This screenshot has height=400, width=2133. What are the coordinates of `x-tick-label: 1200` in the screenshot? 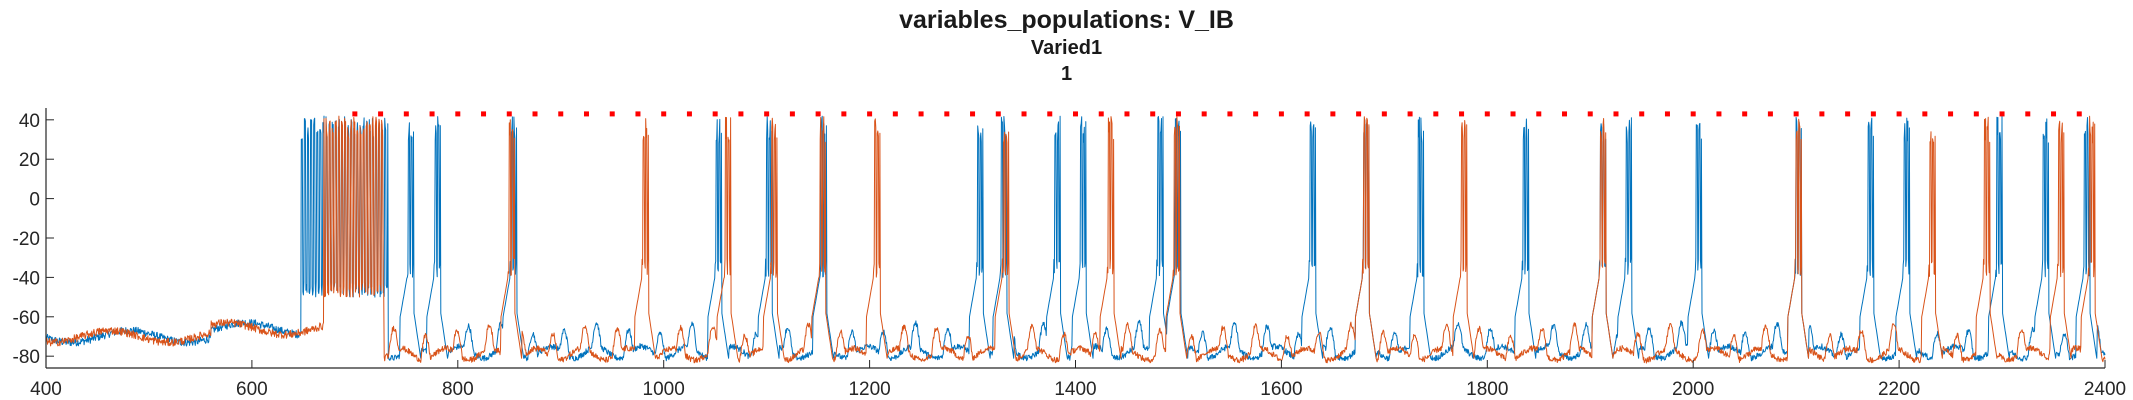 It's located at (869, 389).